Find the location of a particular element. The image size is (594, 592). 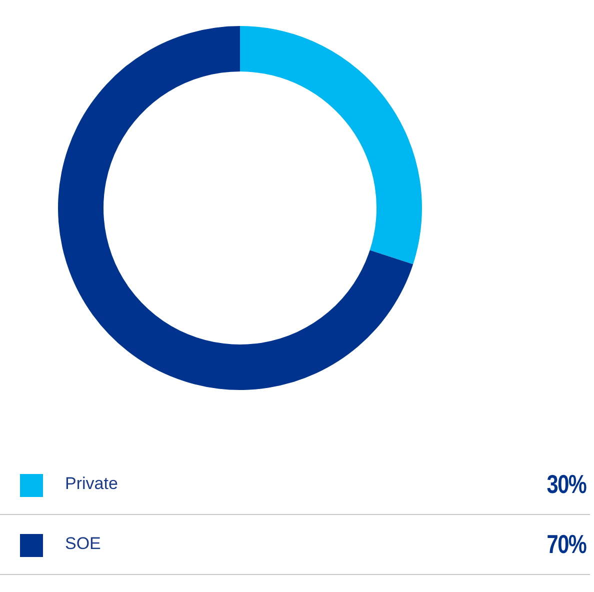

legend-label: Private is located at coordinates (91, 484).